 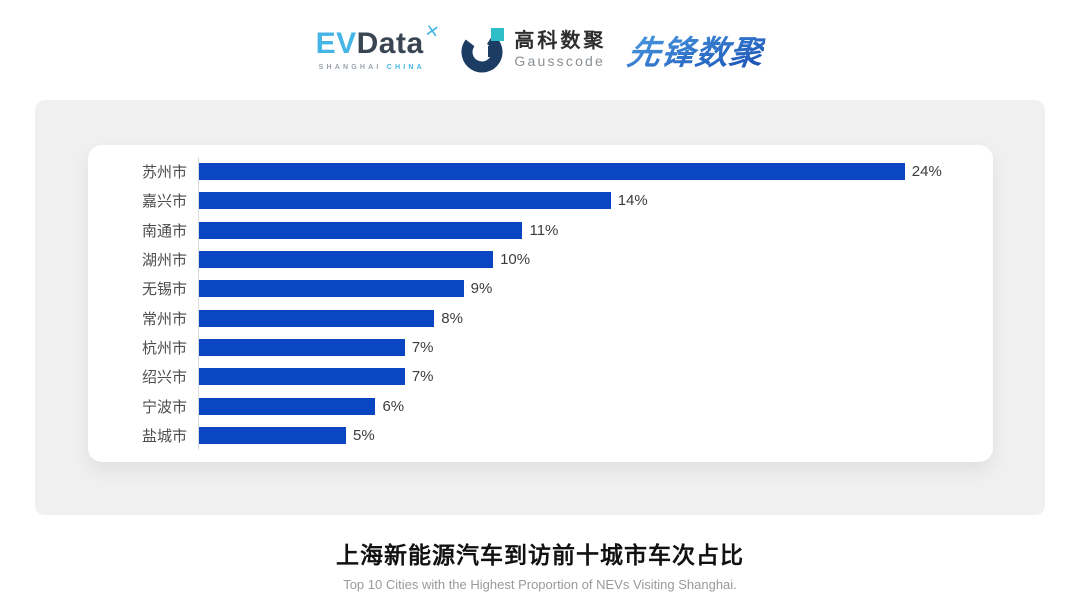 I want to click on evdata-logo: EV Data ✕ SHANGHAI CHINA, so click(x=378, y=46).